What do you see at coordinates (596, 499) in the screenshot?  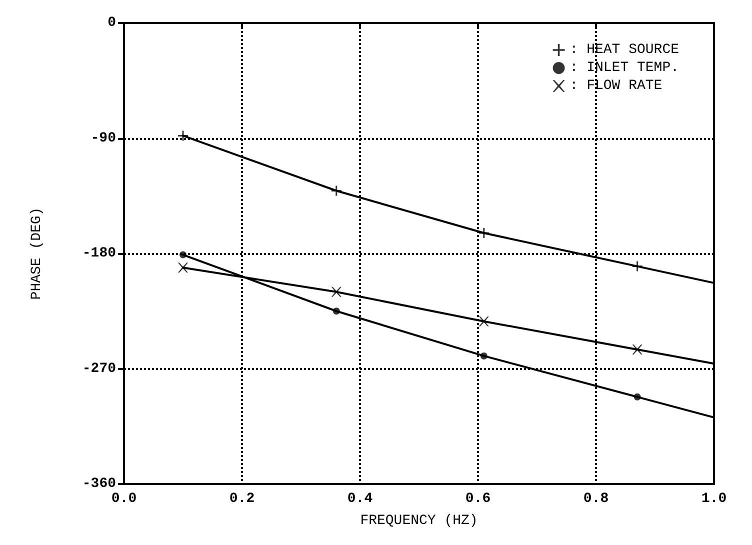 I see `x-tick-label: 0.8` at bounding box center [596, 499].